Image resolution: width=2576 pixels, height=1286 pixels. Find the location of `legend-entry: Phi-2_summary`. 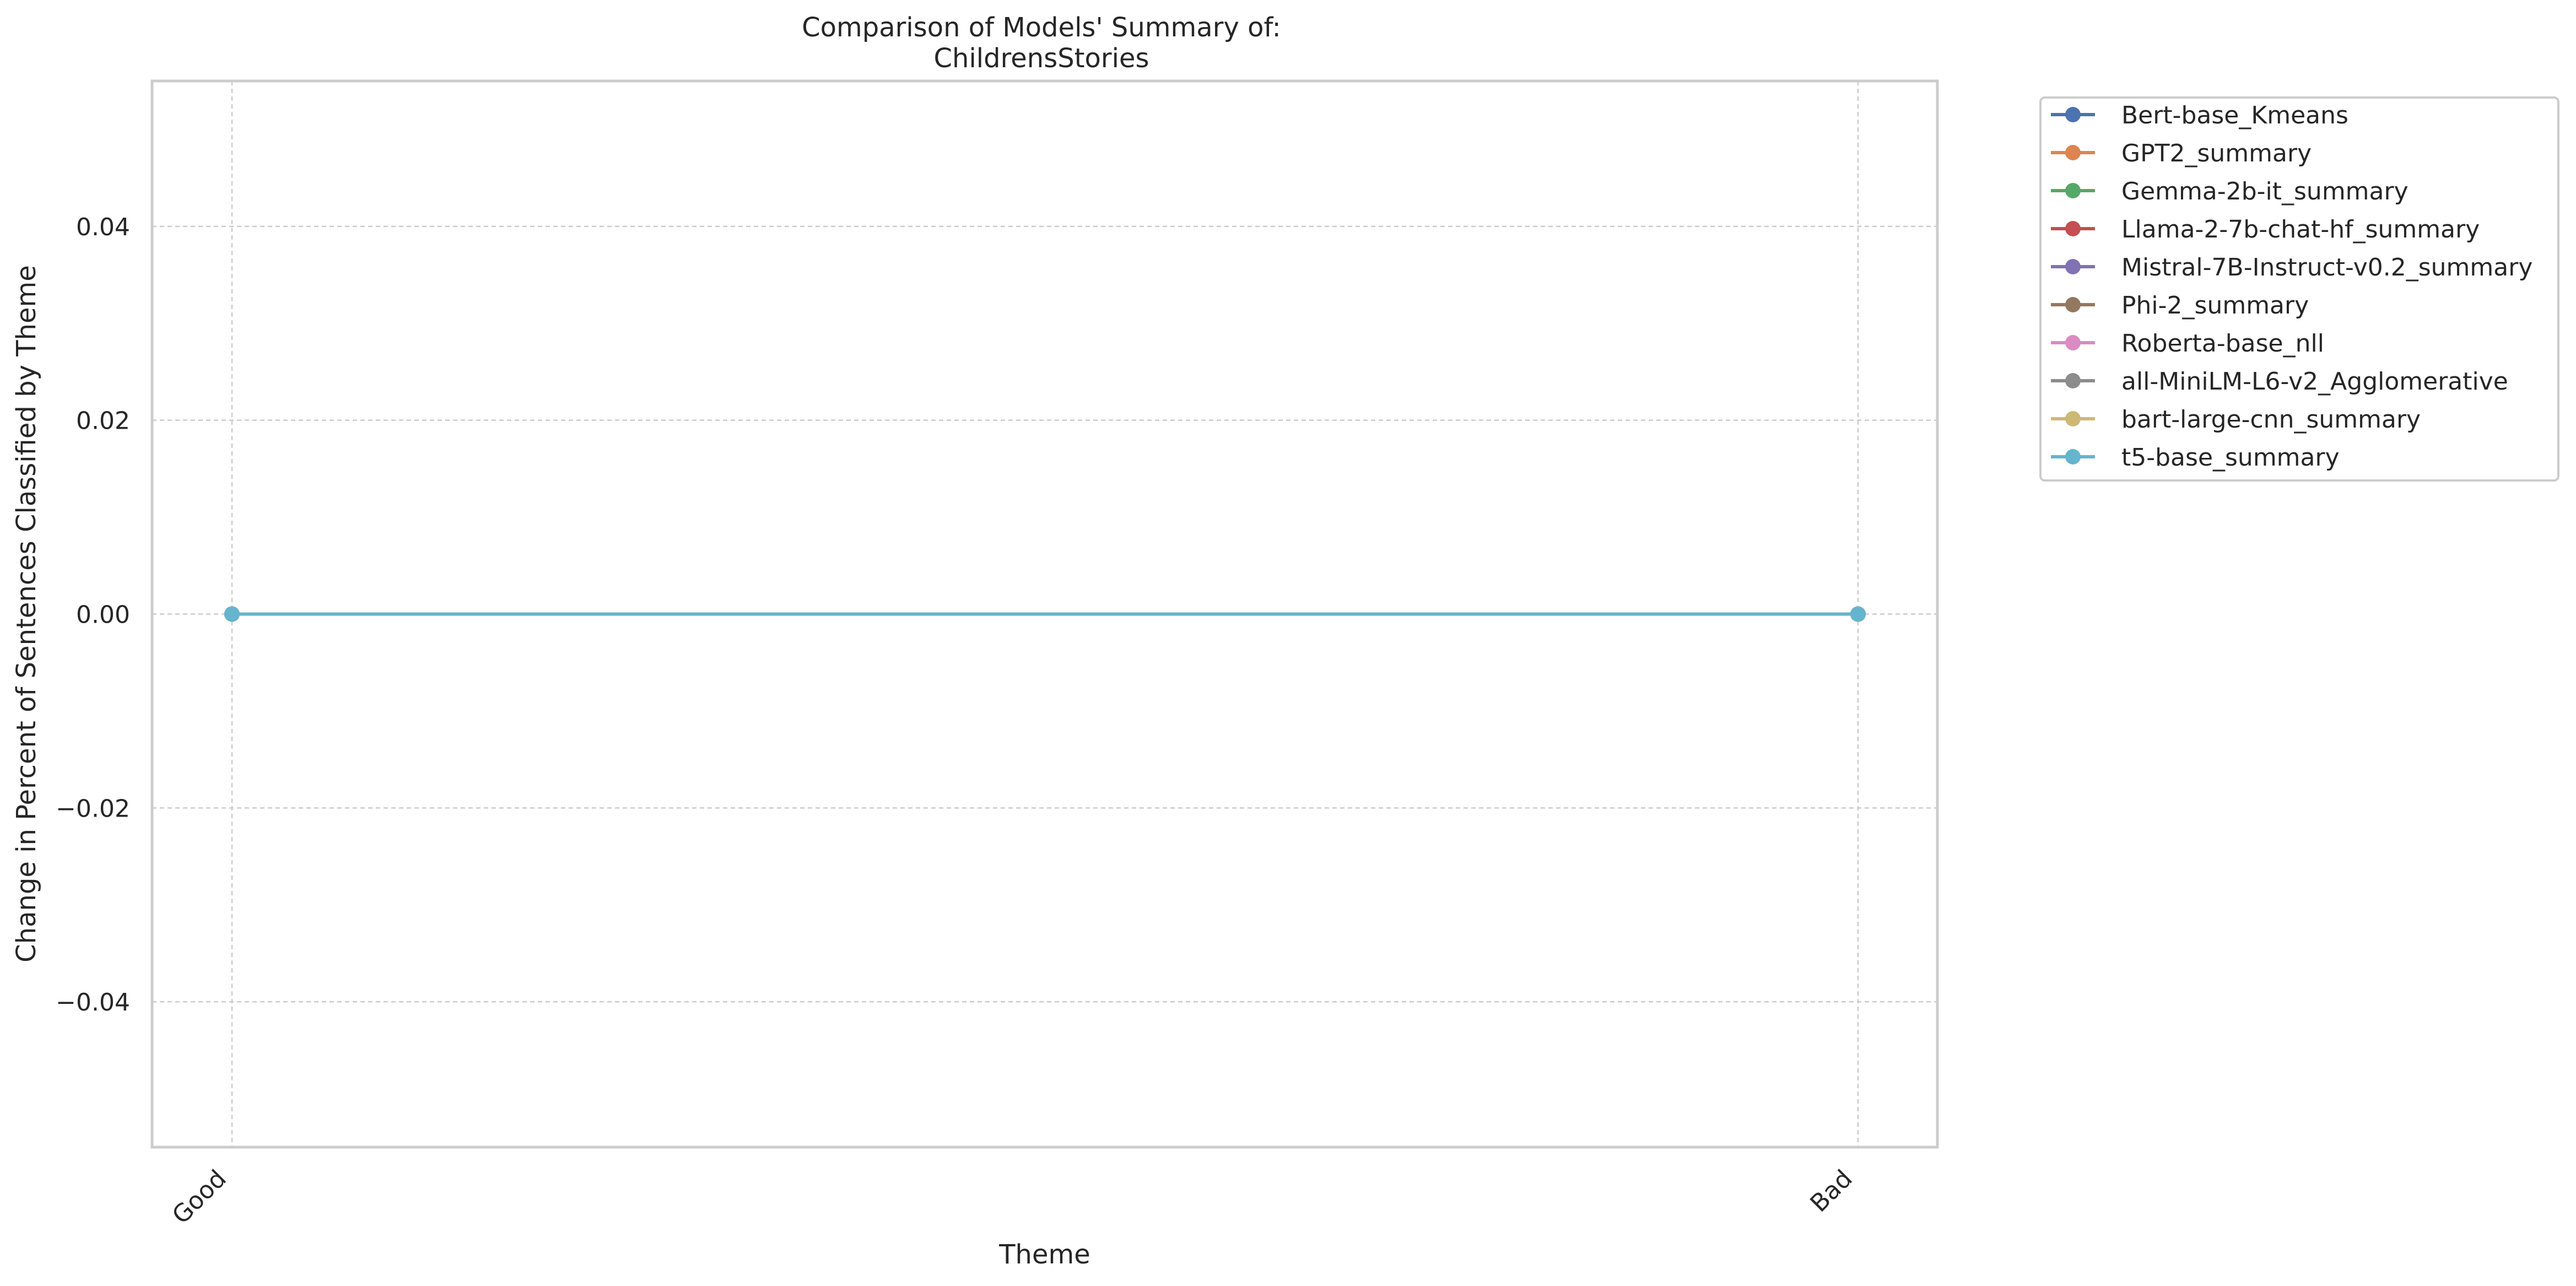

legend-entry: Phi-2_summary is located at coordinates (2180, 305).